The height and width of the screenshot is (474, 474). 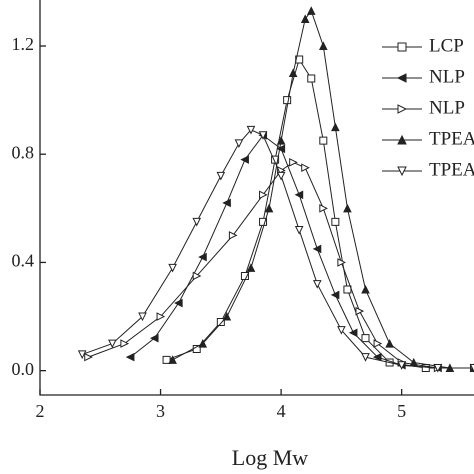 What do you see at coordinates (23, 369) in the screenshot?
I see `y-tick-label: 0.0` at bounding box center [23, 369].